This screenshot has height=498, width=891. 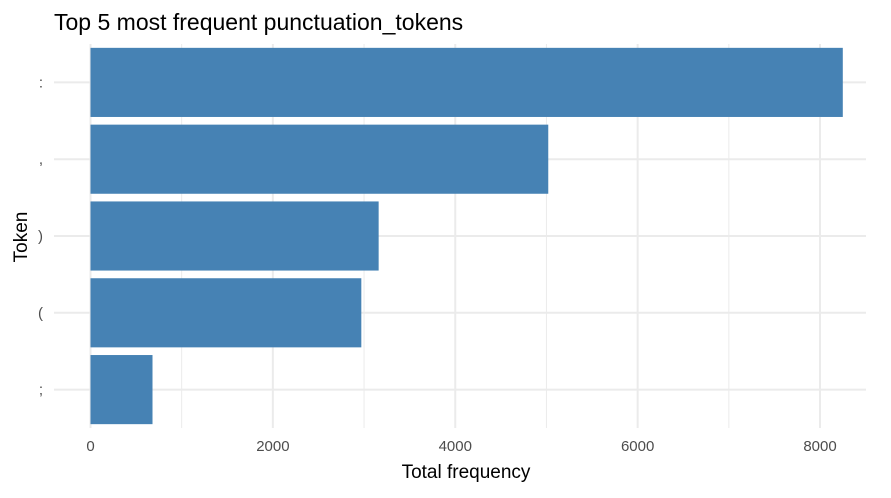 What do you see at coordinates (466, 472) in the screenshot?
I see `x-axis-title: Total frequency` at bounding box center [466, 472].